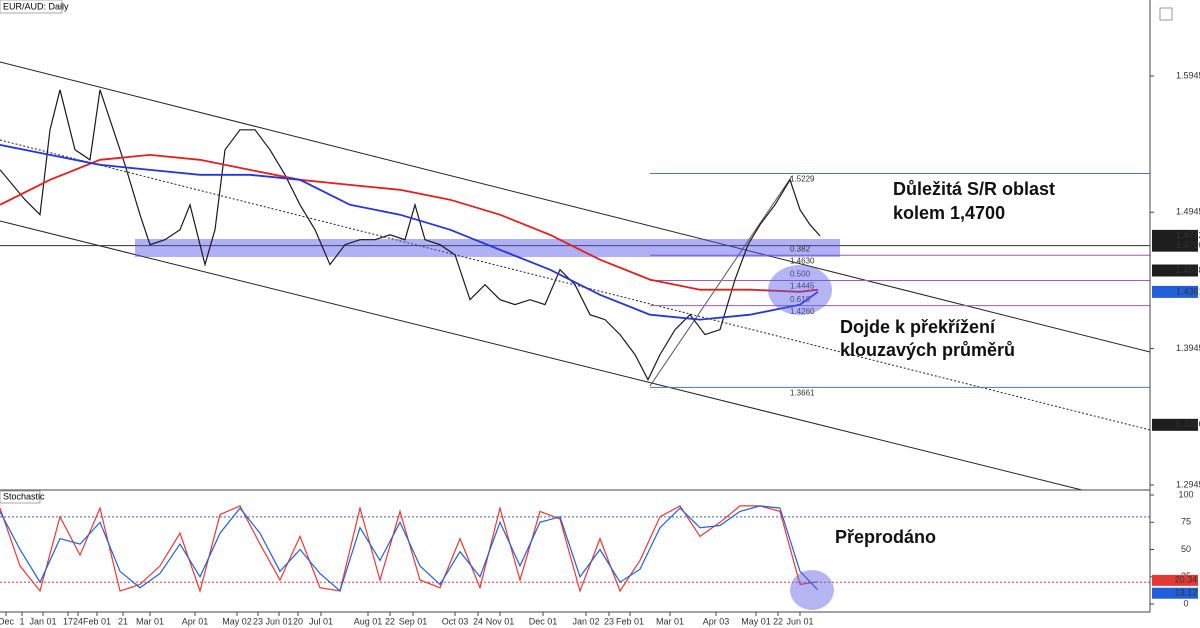  I want to click on stoch-tag-label: 13.12, so click(1186, 593).